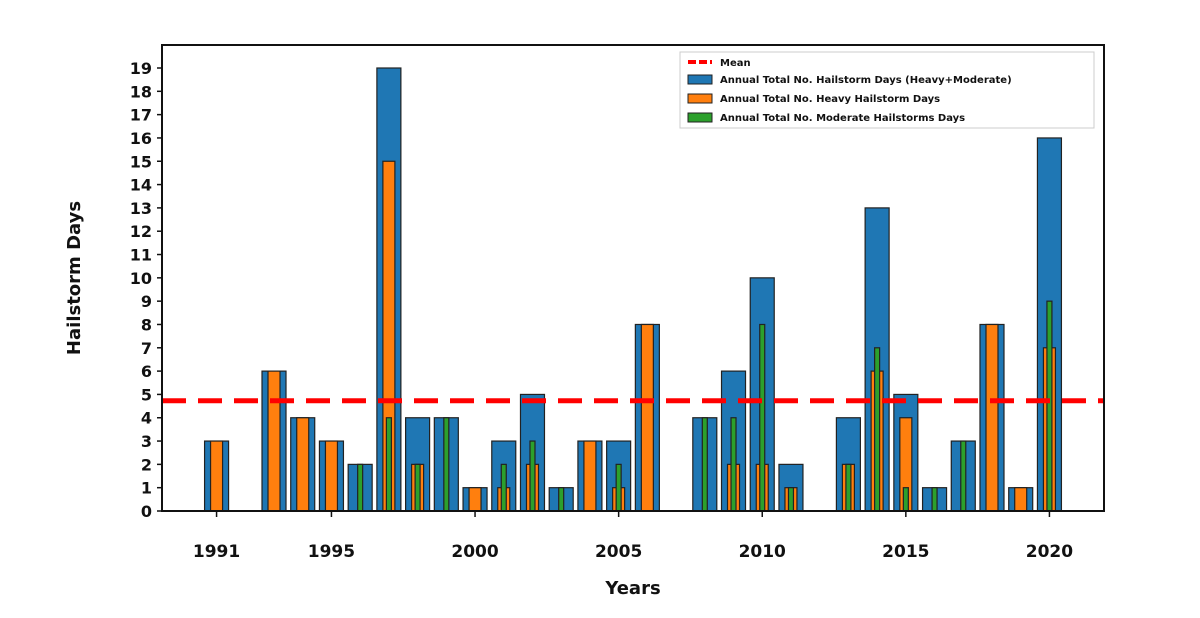 The width and height of the screenshot is (1200, 618). Describe the element at coordinates (141, 91) in the screenshot. I see `y-tick-label: 18` at that location.